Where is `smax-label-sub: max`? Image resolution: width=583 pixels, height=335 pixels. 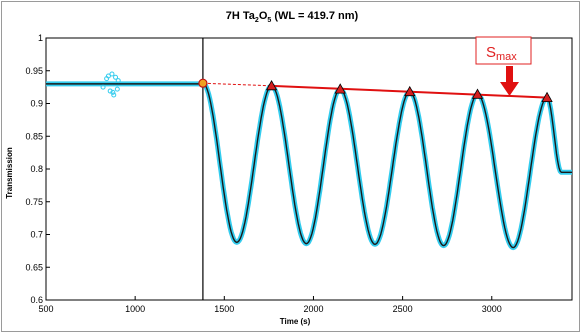 smax-label-sub: max is located at coordinates (506, 57).